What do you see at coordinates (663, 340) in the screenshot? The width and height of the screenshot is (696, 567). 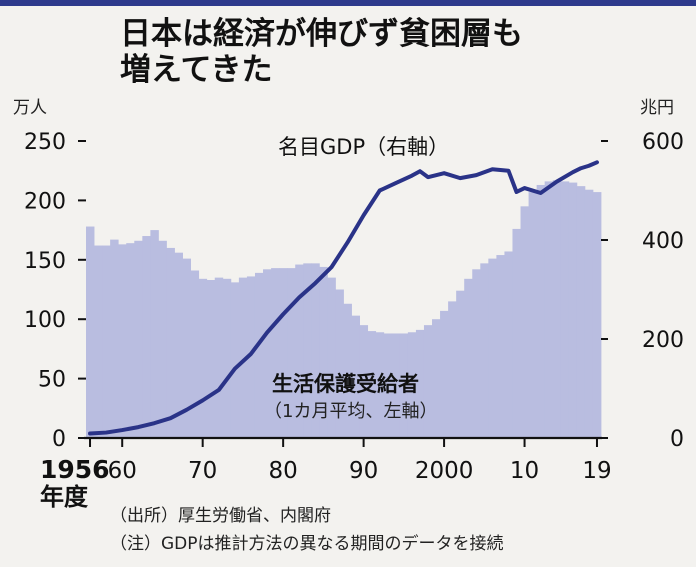 I see `right-tick-label: 200` at bounding box center [663, 340].